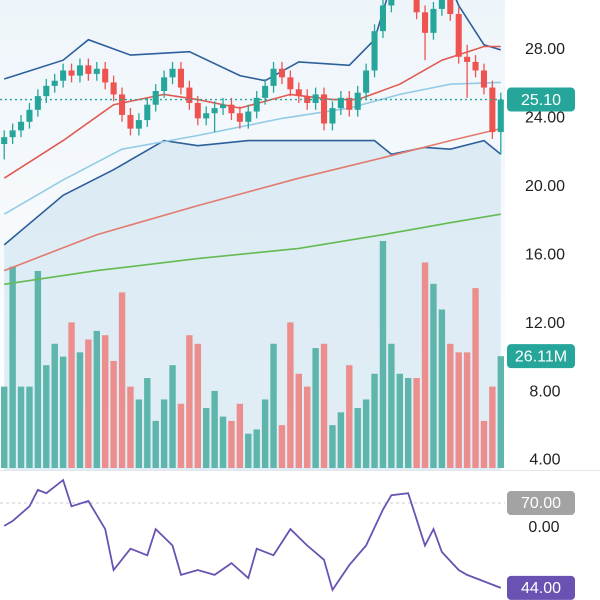 The image size is (600, 600). Describe the element at coordinates (541, 503) in the screenshot. I see `rsi-tick-badge-bg` at that location.